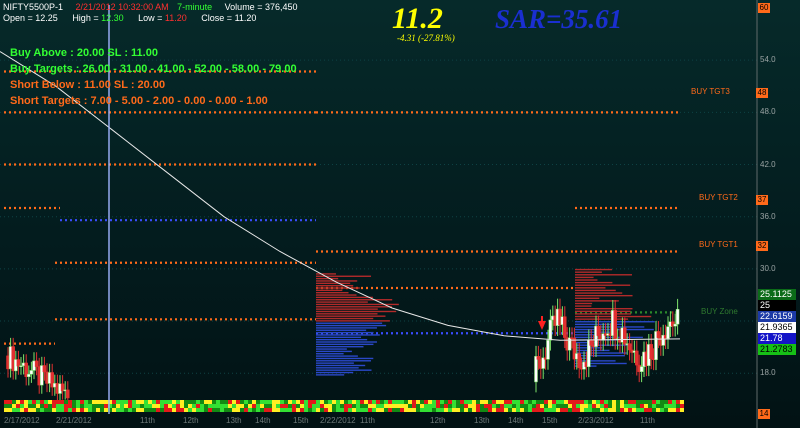 This screenshot has height=428, width=800. Describe the element at coordinates (777, 349) in the screenshot. I see `indicator-value-box: 21.2783` at that location.